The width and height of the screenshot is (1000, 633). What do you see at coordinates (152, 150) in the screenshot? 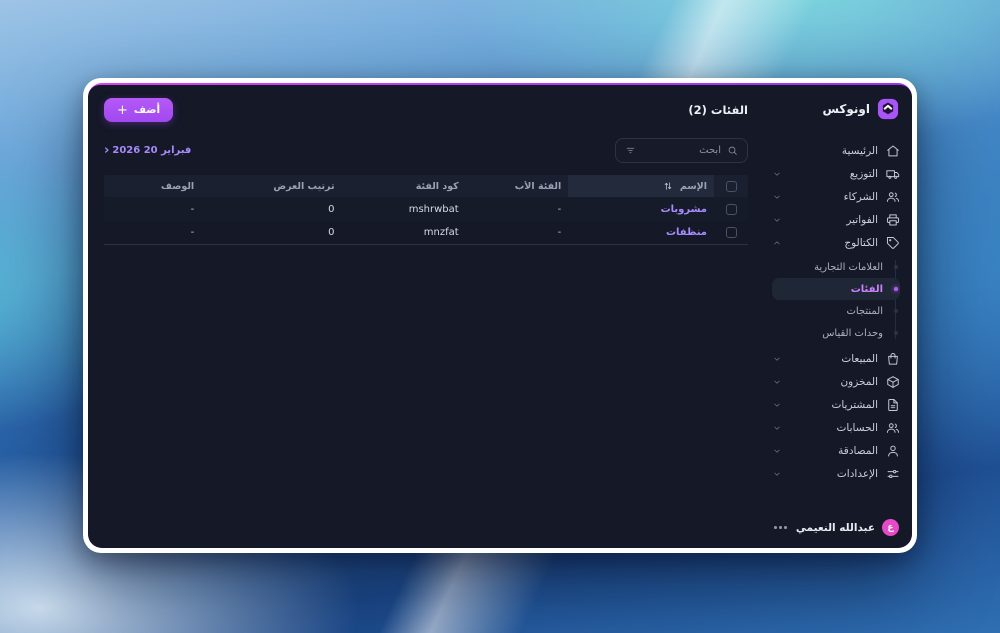
I see `date-label: فبراير 20 2026` at bounding box center [152, 150].